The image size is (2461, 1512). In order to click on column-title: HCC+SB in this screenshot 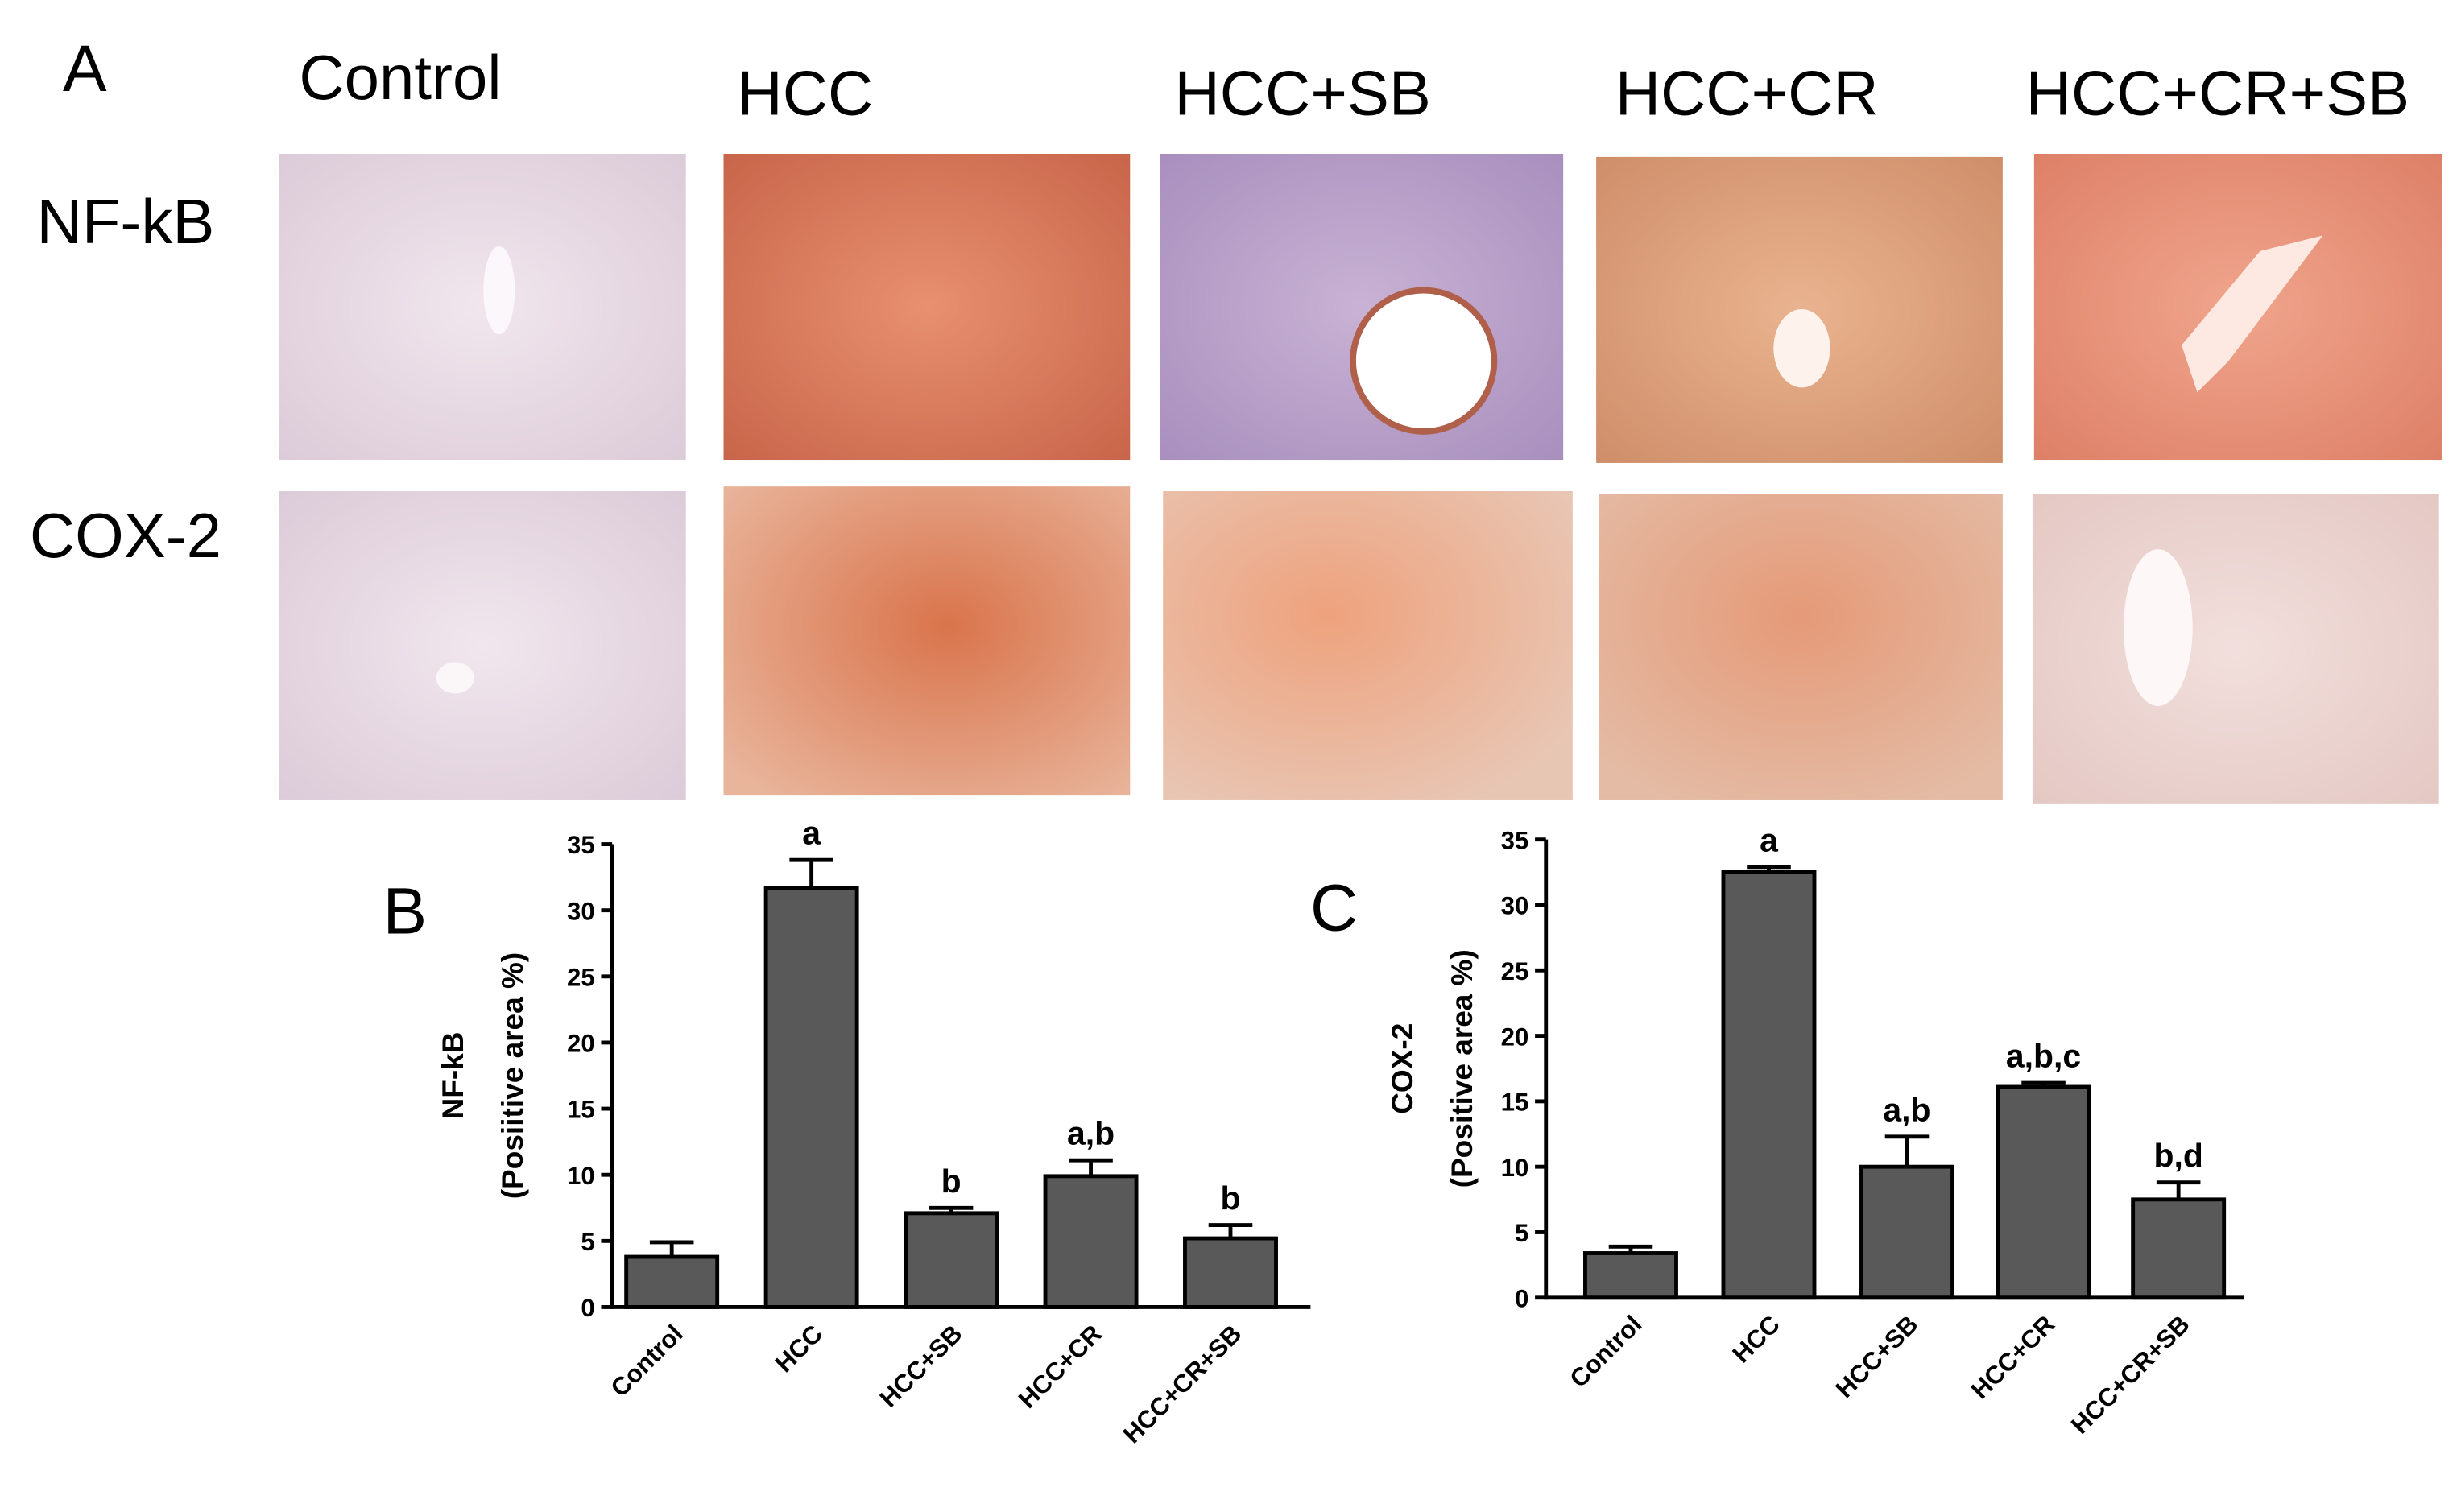, I will do `click(1302, 92)`.